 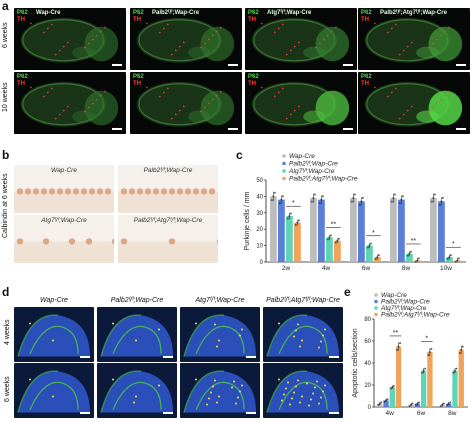 I want to click on y-tick-label: 40, so click(x=367, y=364).